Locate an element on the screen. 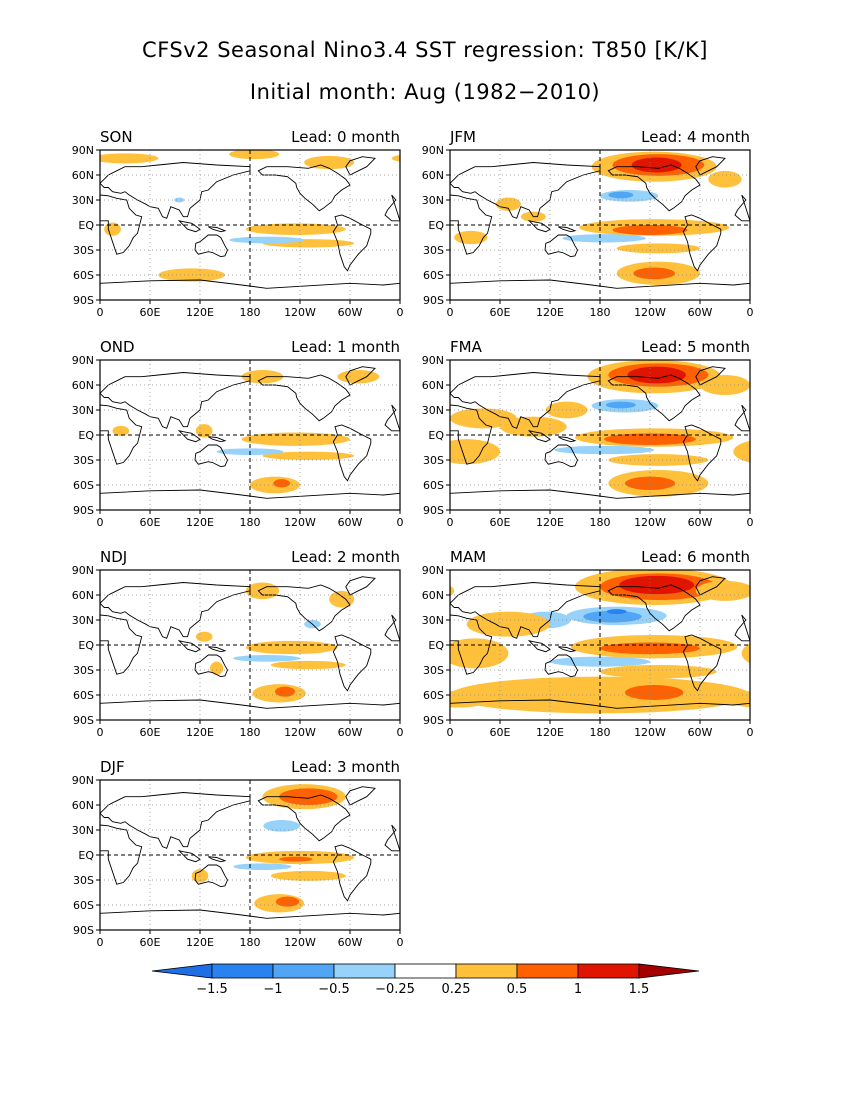 The height and width of the screenshot is (1100, 850). colorbar-label: −0.5 is located at coordinates (334, 989).